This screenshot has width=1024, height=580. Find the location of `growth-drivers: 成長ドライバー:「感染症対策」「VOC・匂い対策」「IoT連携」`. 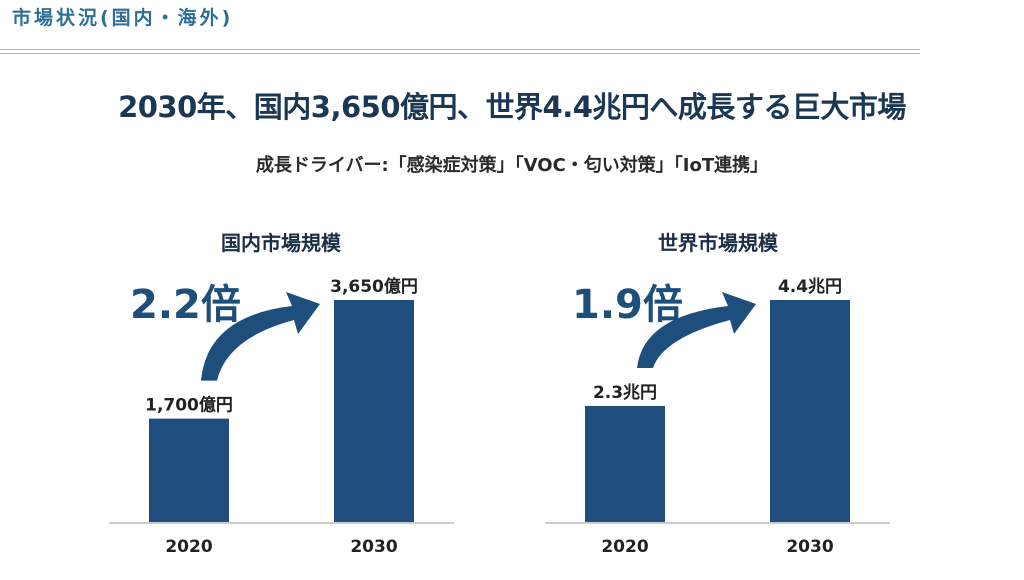

growth-drivers: 成長ドライバー:「感染症対策」「VOC・匂い対策」「IoT連携」 is located at coordinates (512, 165).